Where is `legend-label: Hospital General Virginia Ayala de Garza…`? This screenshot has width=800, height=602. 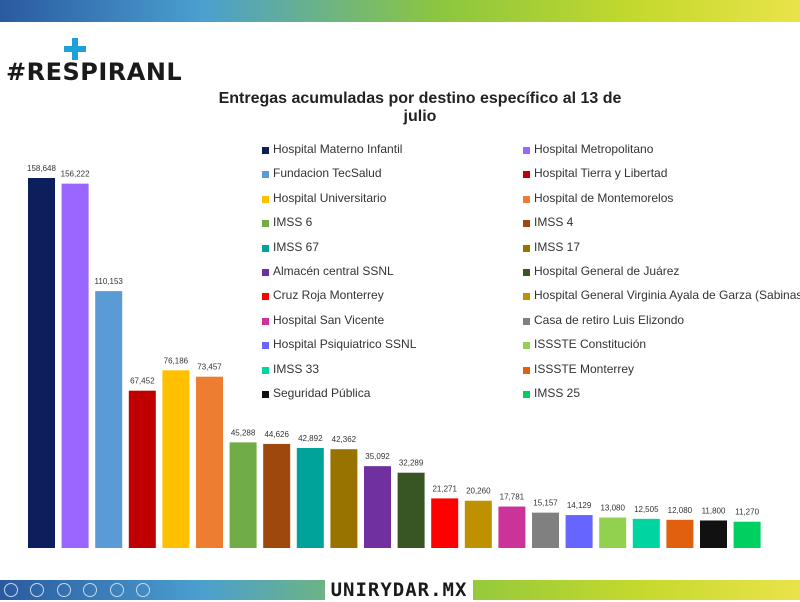
legend-label: Hospital General Virginia Ayala de Garza… is located at coordinates (667, 295).